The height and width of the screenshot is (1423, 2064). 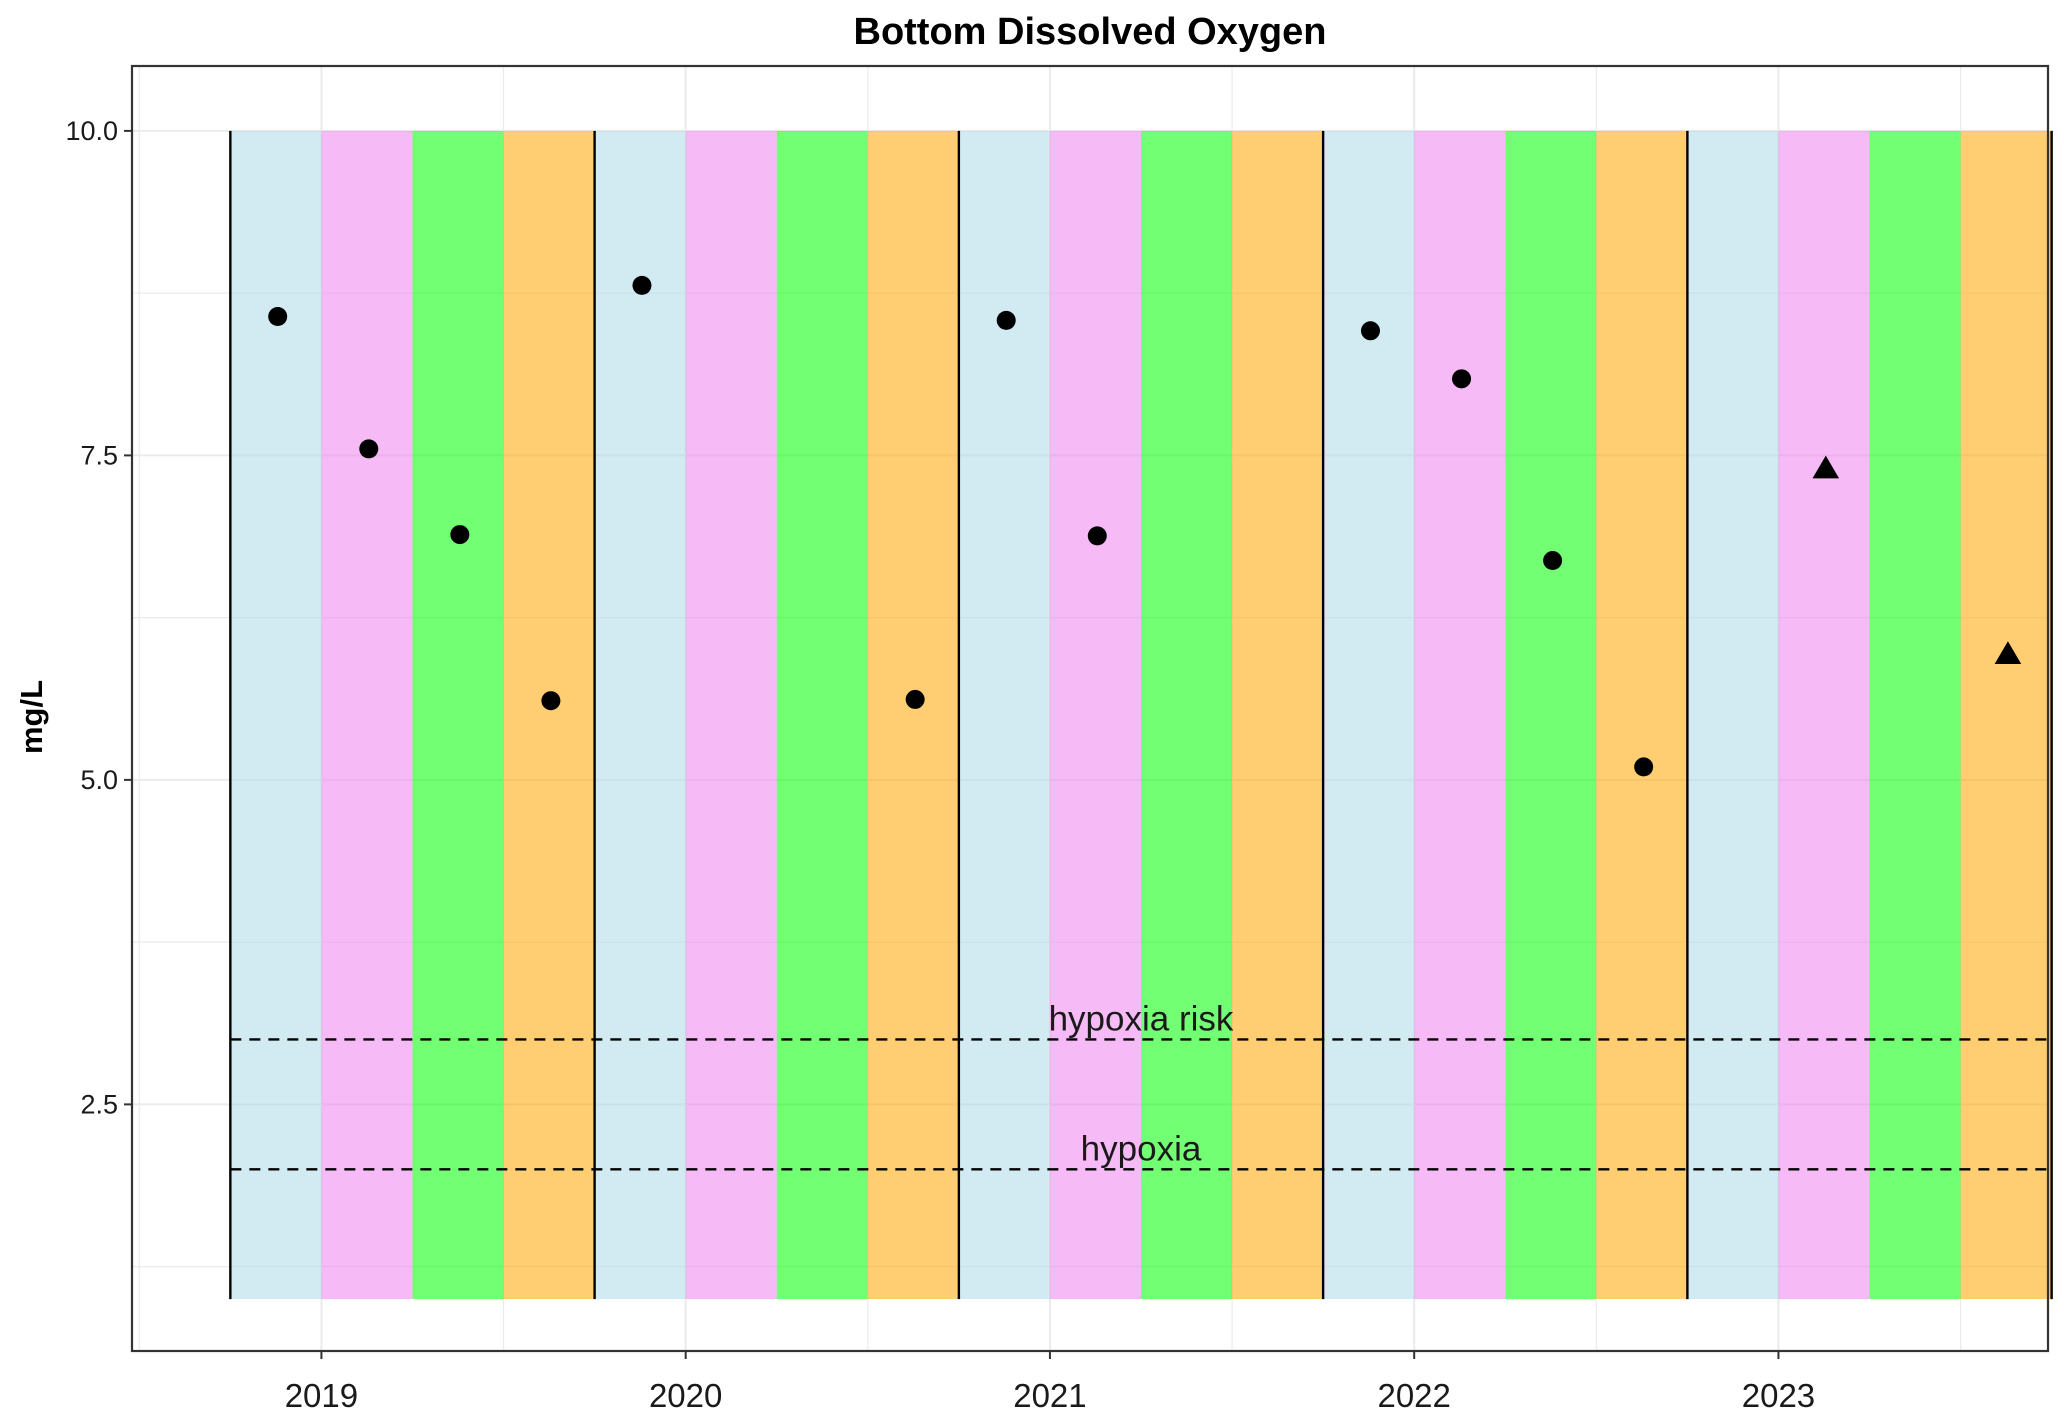 What do you see at coordinates (31, 717) in the screenshot?
I see `y-axis-label: mg/L` at bounding box center [31, 717].